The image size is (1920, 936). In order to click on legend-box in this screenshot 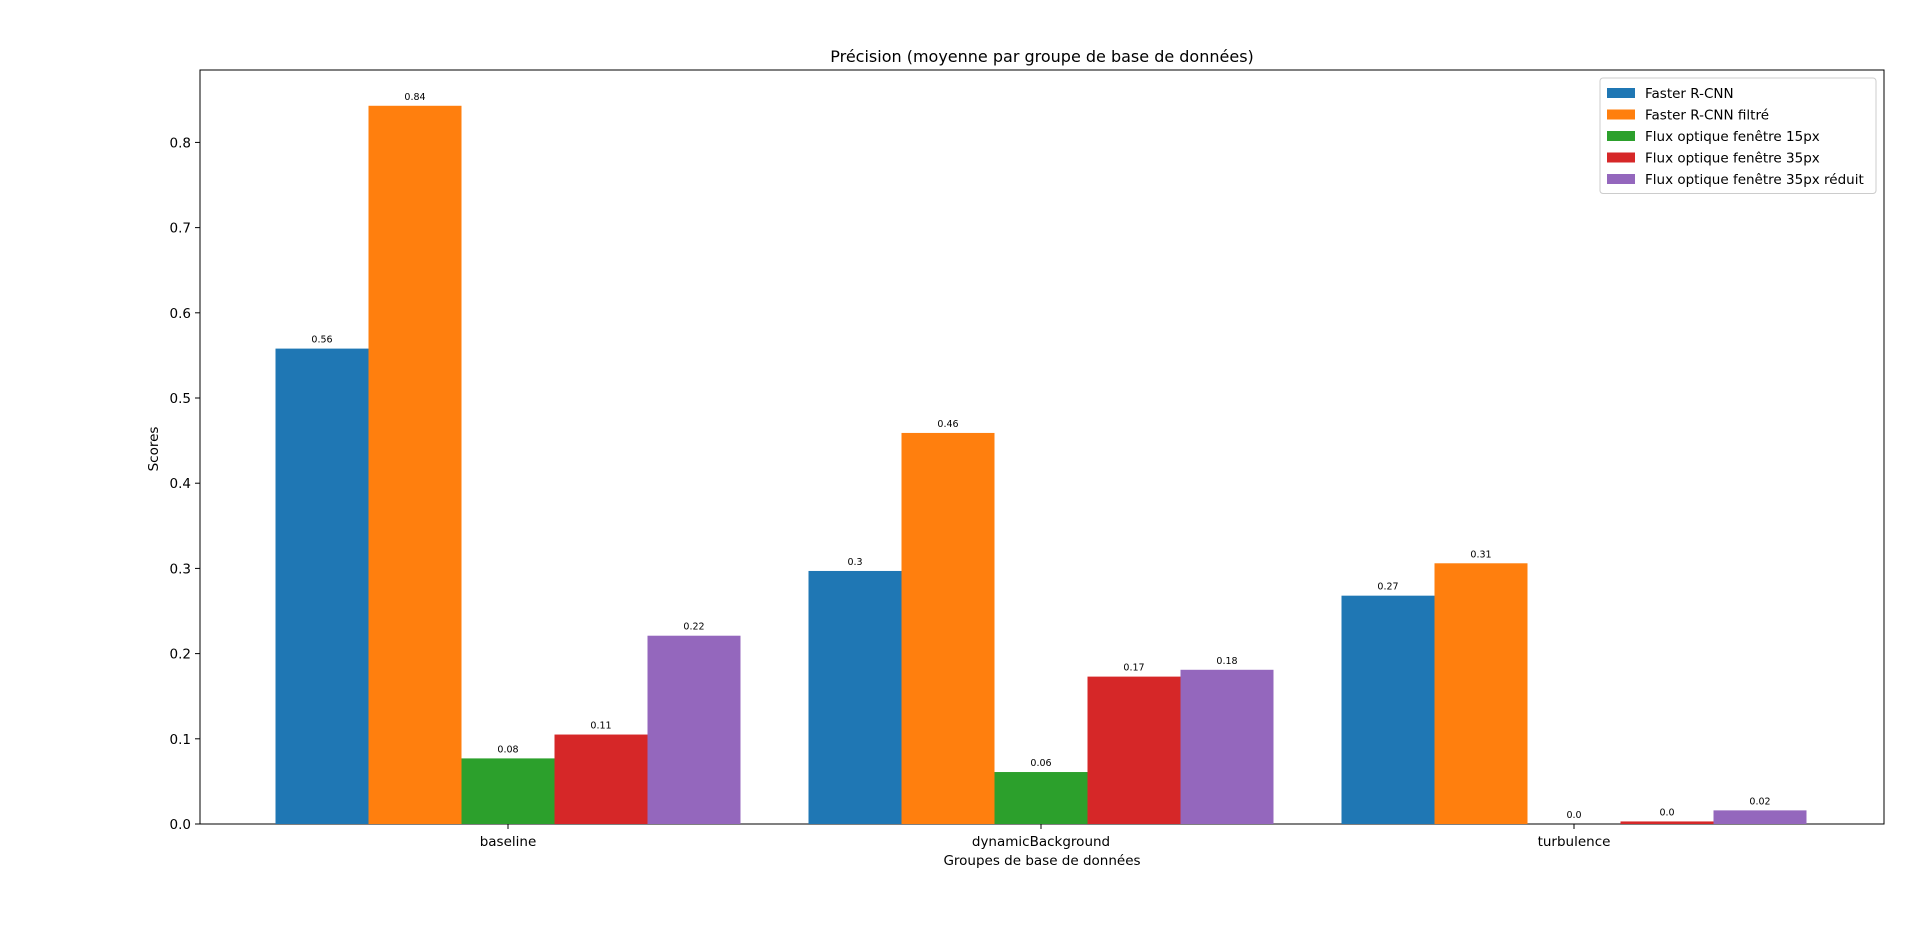, I will do `click(1738, 135)`.